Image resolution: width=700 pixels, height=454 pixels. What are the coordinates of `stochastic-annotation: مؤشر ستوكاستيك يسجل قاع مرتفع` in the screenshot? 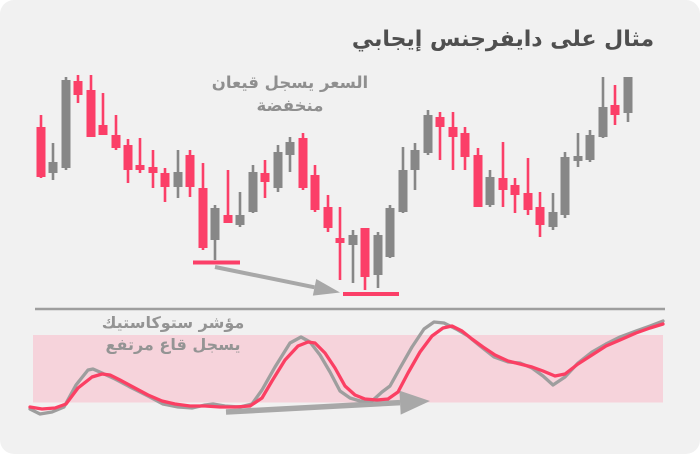 It's located at (173, 334).